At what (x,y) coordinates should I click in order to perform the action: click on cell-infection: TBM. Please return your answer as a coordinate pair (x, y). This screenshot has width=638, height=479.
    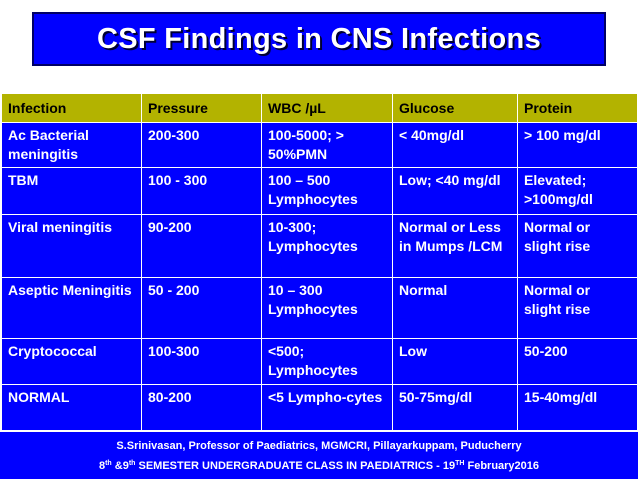
    Looking at the image, I should click on (71, 191).